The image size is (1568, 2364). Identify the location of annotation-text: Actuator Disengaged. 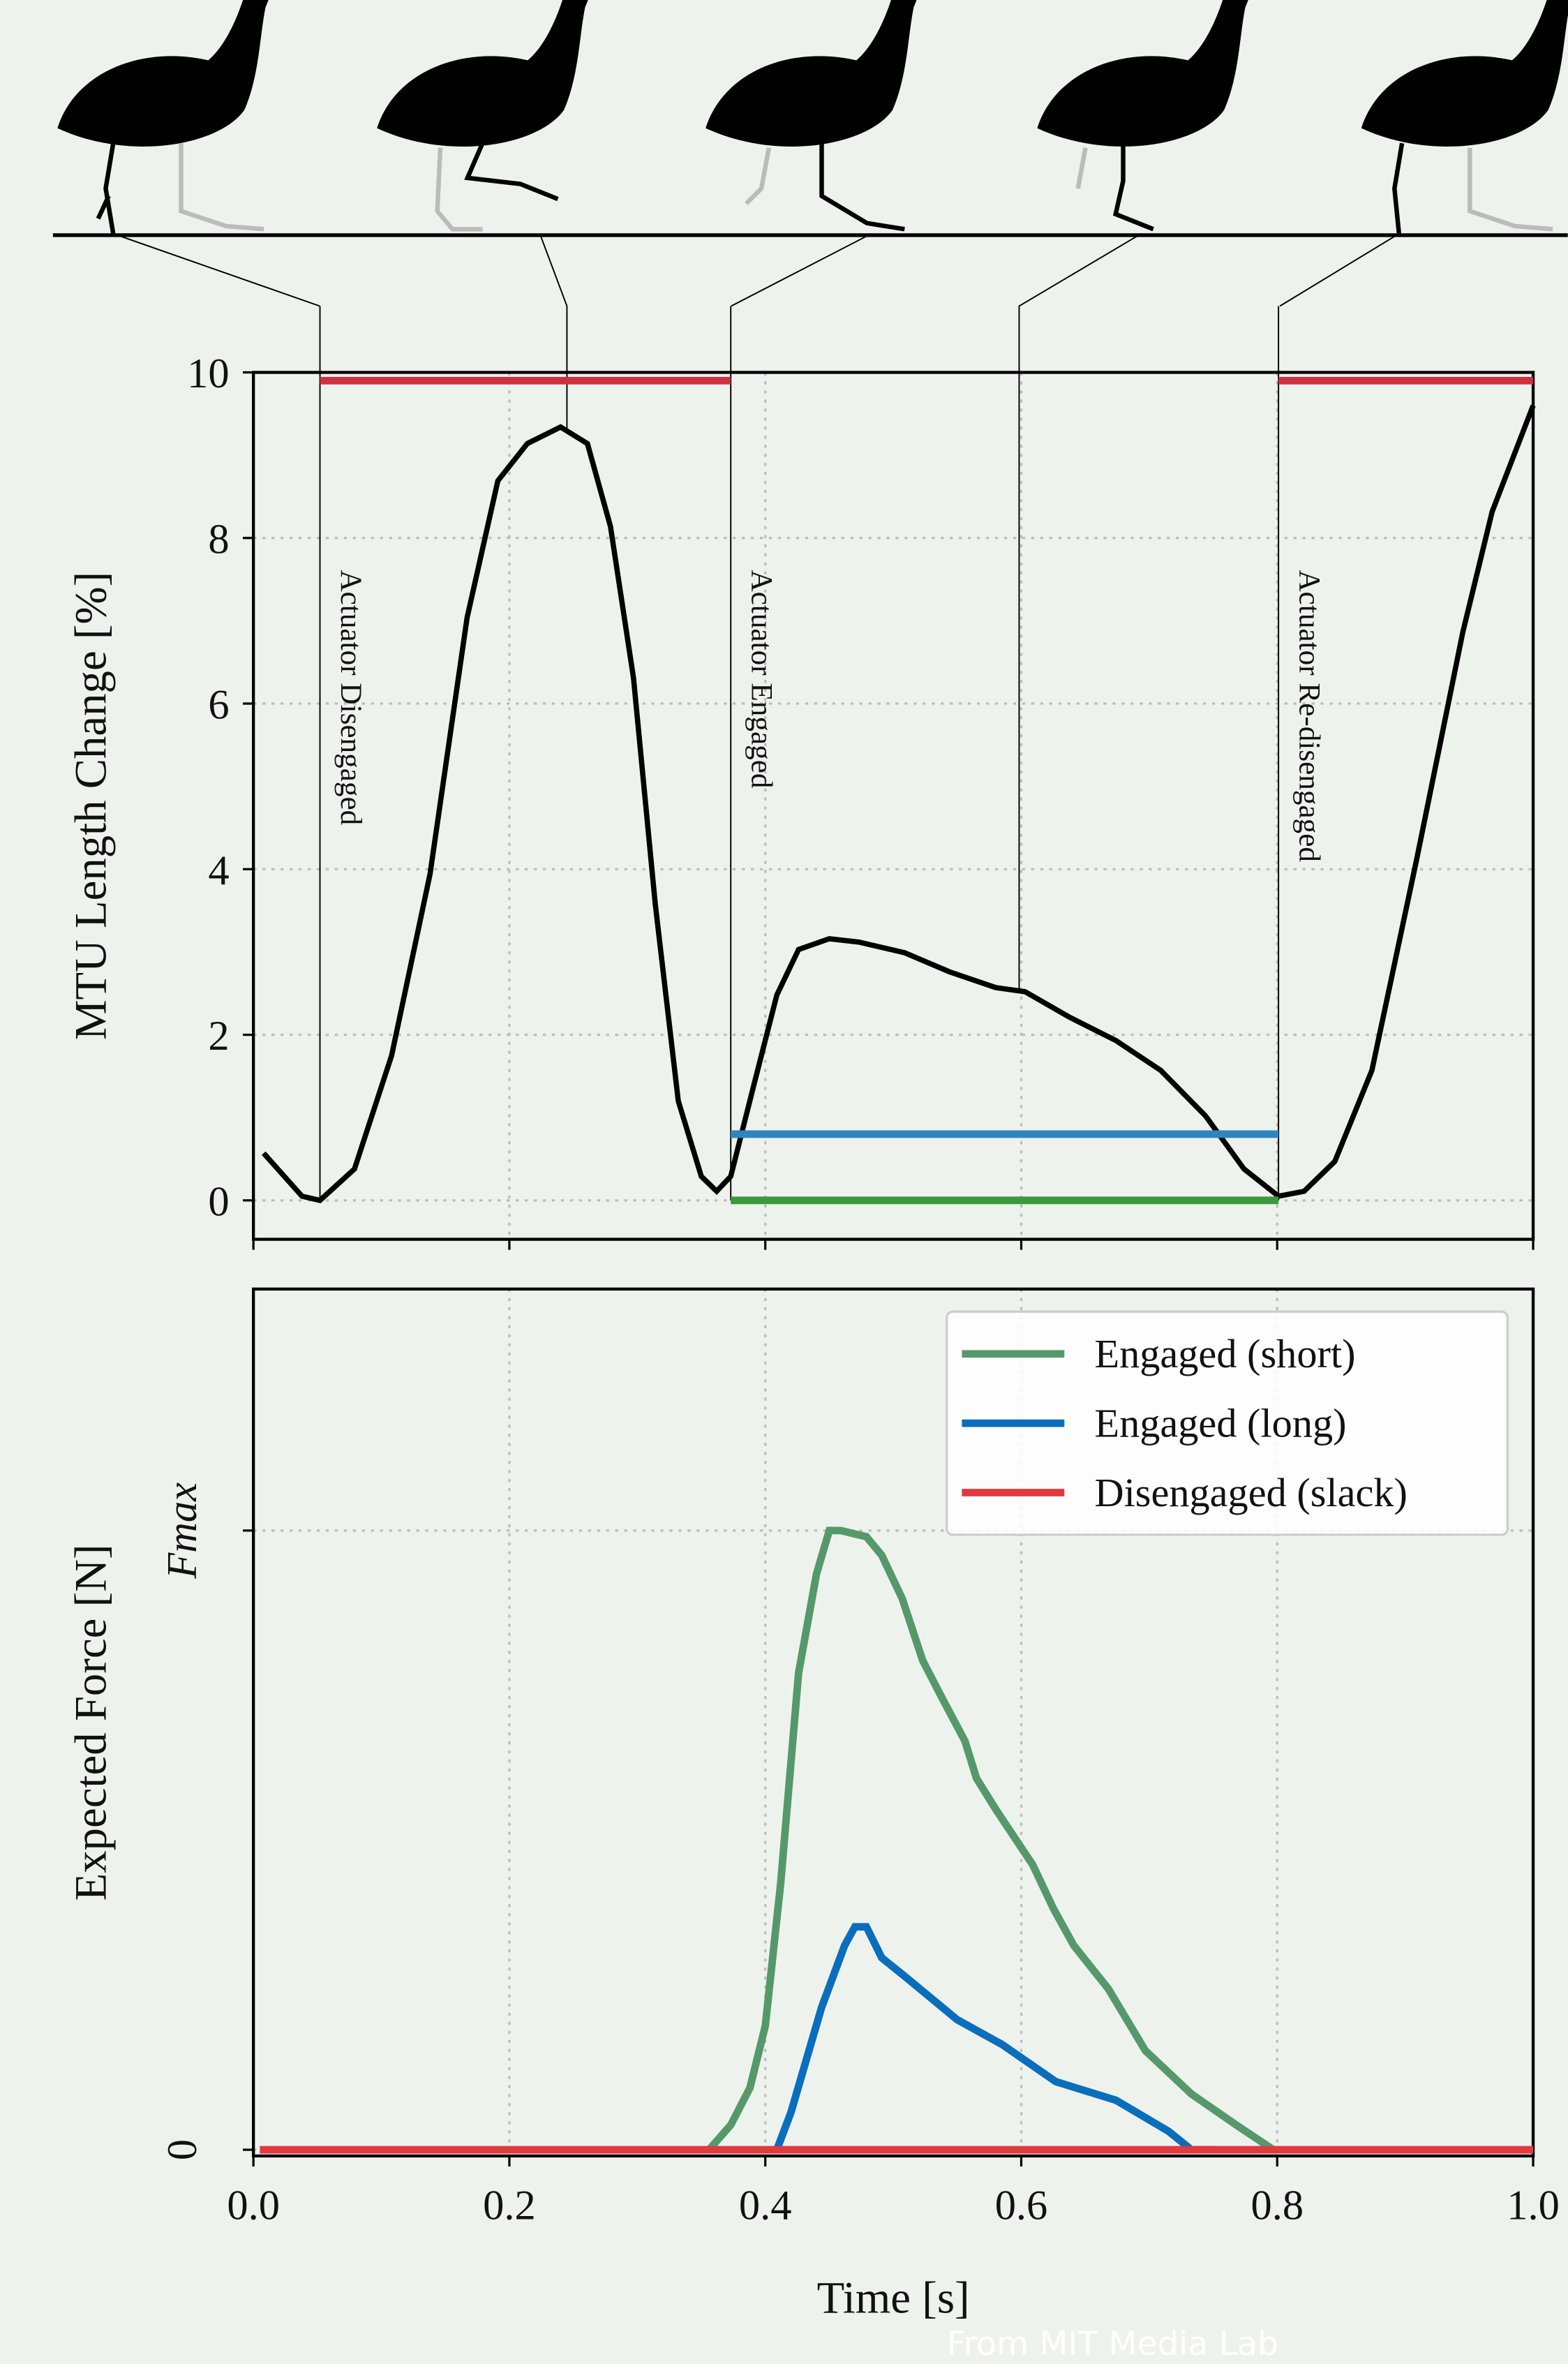
(350, 698).